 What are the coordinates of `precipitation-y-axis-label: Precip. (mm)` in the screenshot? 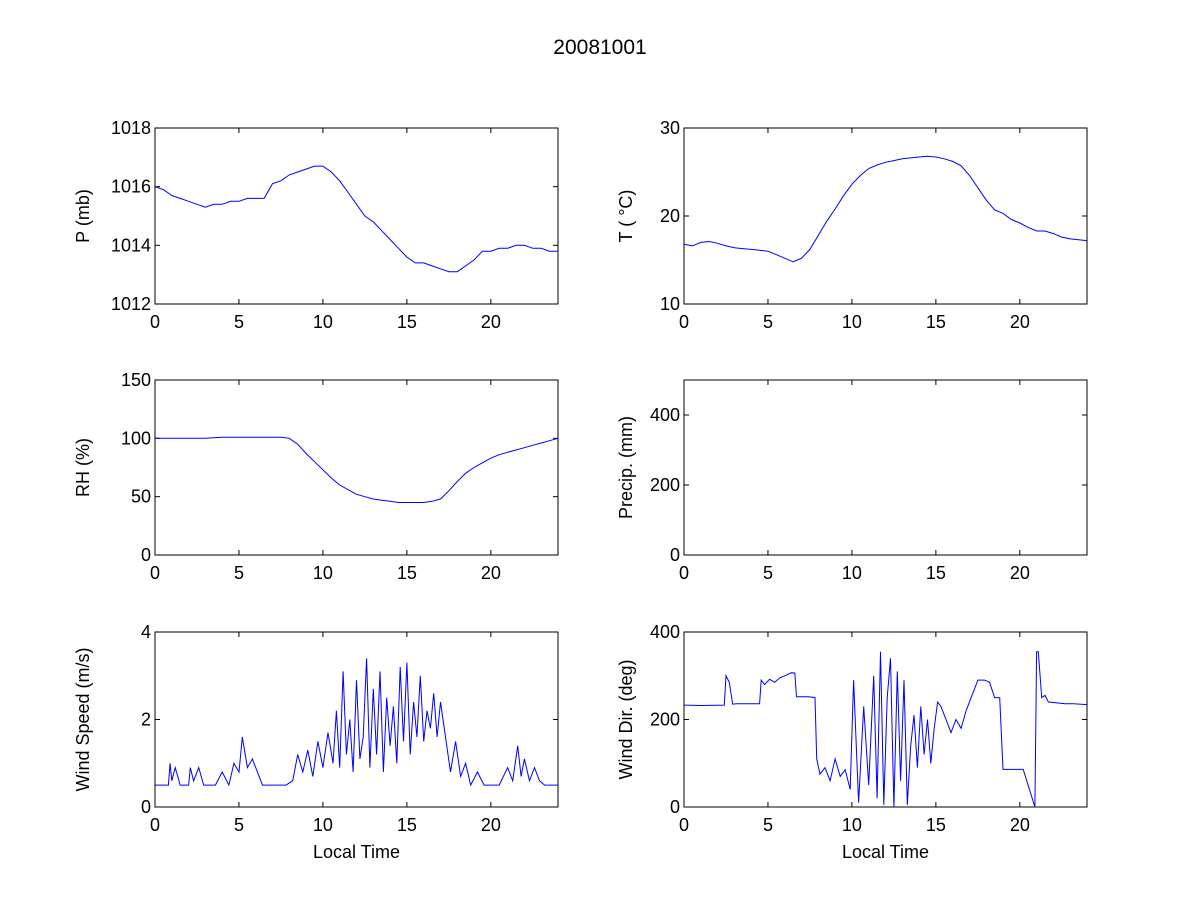 It's located at (626, 467).